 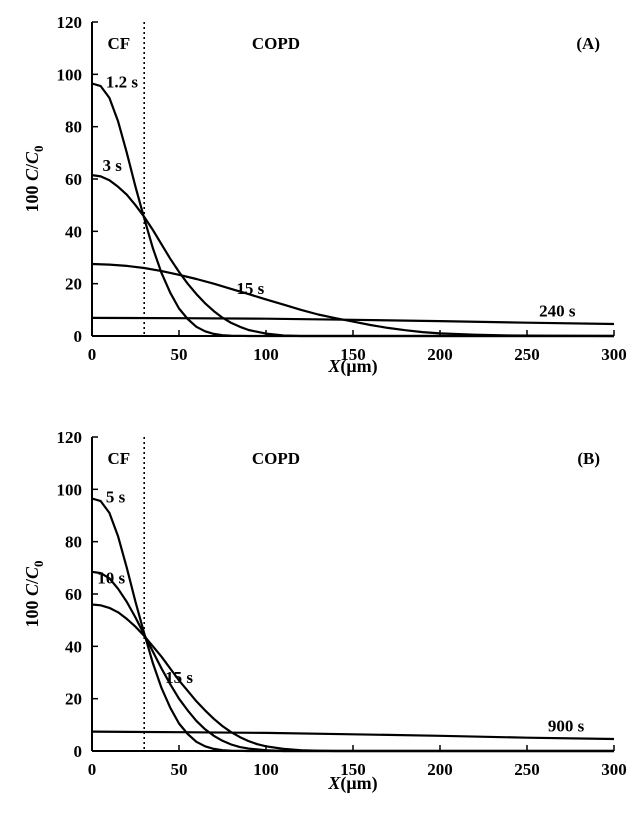 I want to click on series-label: 5 s, so click(x=116, y=496).